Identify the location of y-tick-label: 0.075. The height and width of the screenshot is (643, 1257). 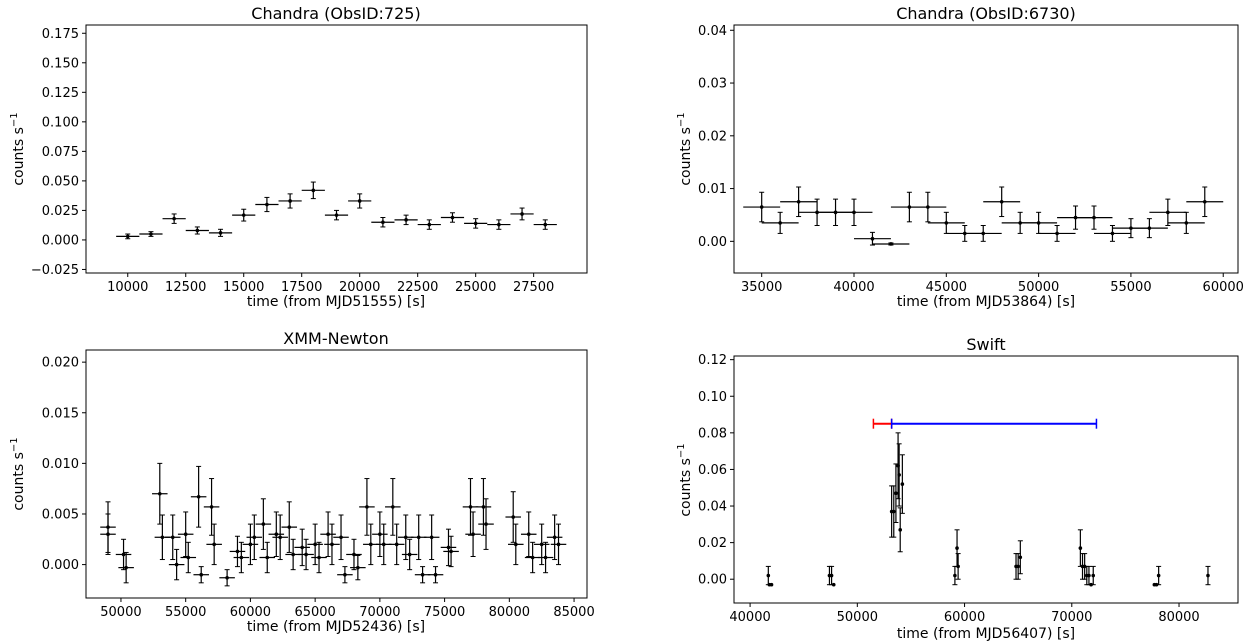
(60, 152).